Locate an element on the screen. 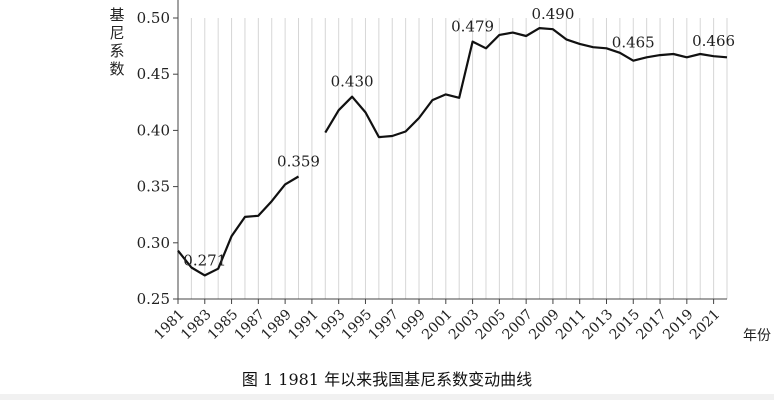 This screenshot has height=400, width=774. data-label: 0.271 is located at coordinates (204, 260).